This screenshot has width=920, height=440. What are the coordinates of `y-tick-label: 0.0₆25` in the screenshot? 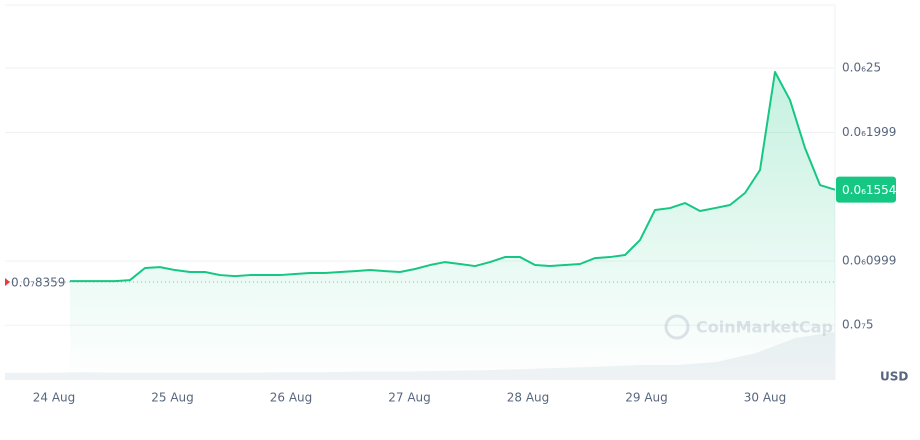 It's located at (861, 68).